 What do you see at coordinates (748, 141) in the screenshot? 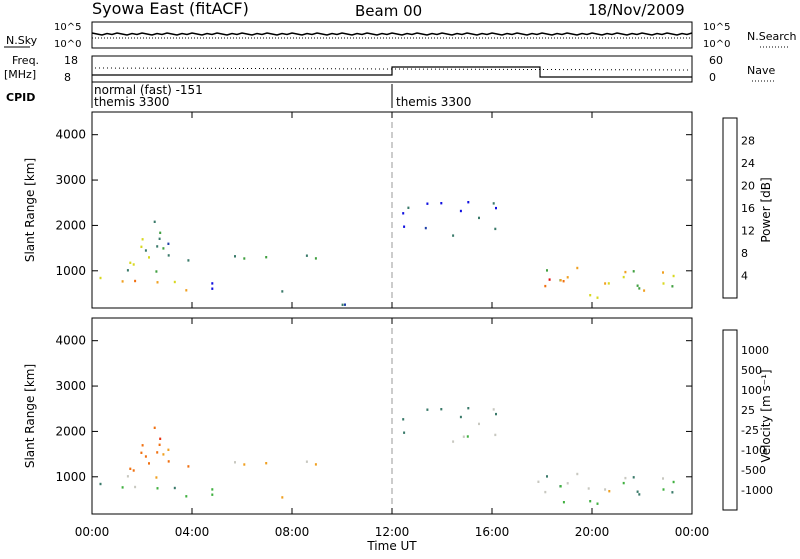
I see `colorbar-tick: 28` at bounding box center [748, 141].